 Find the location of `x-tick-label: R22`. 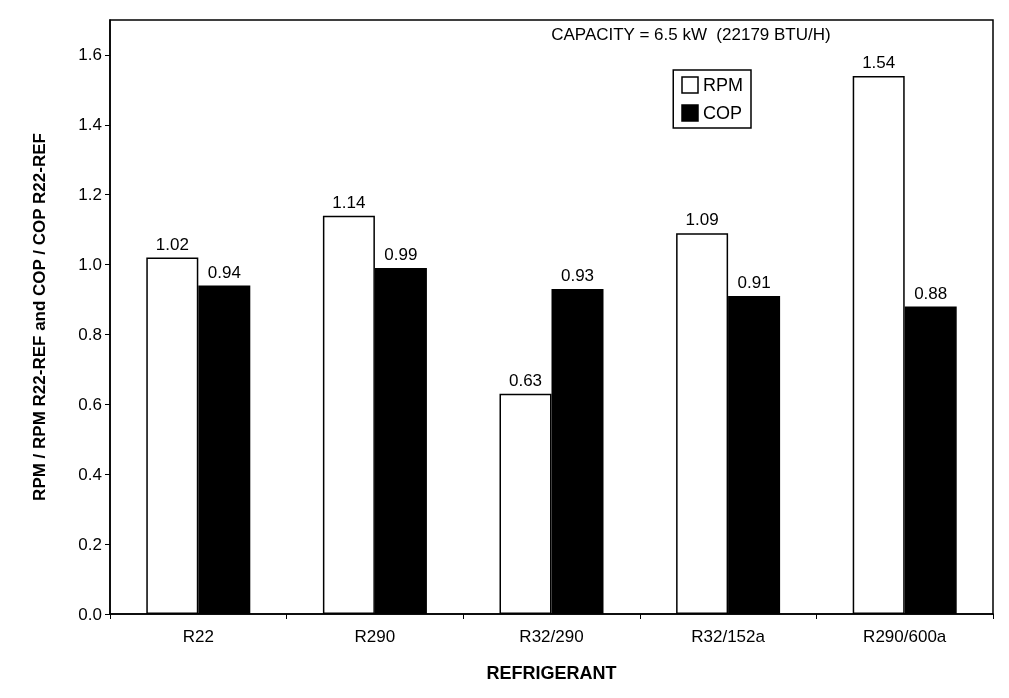

x-tick-label: R22 is located at coordinates (198, 636).